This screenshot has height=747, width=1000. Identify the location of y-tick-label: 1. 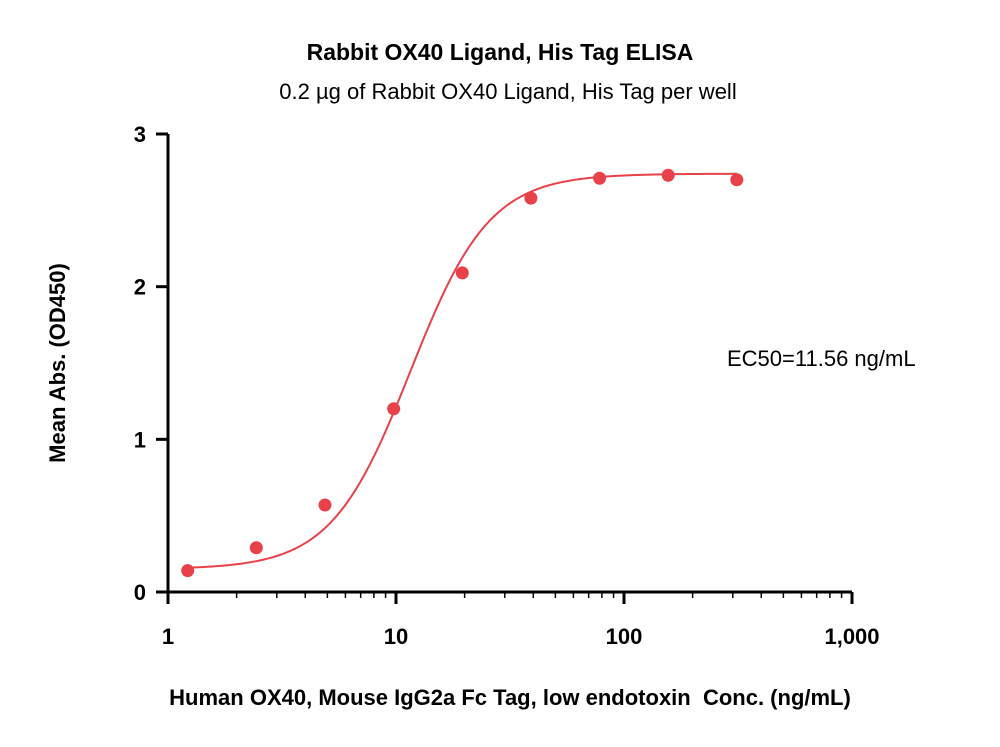
(140, 439).